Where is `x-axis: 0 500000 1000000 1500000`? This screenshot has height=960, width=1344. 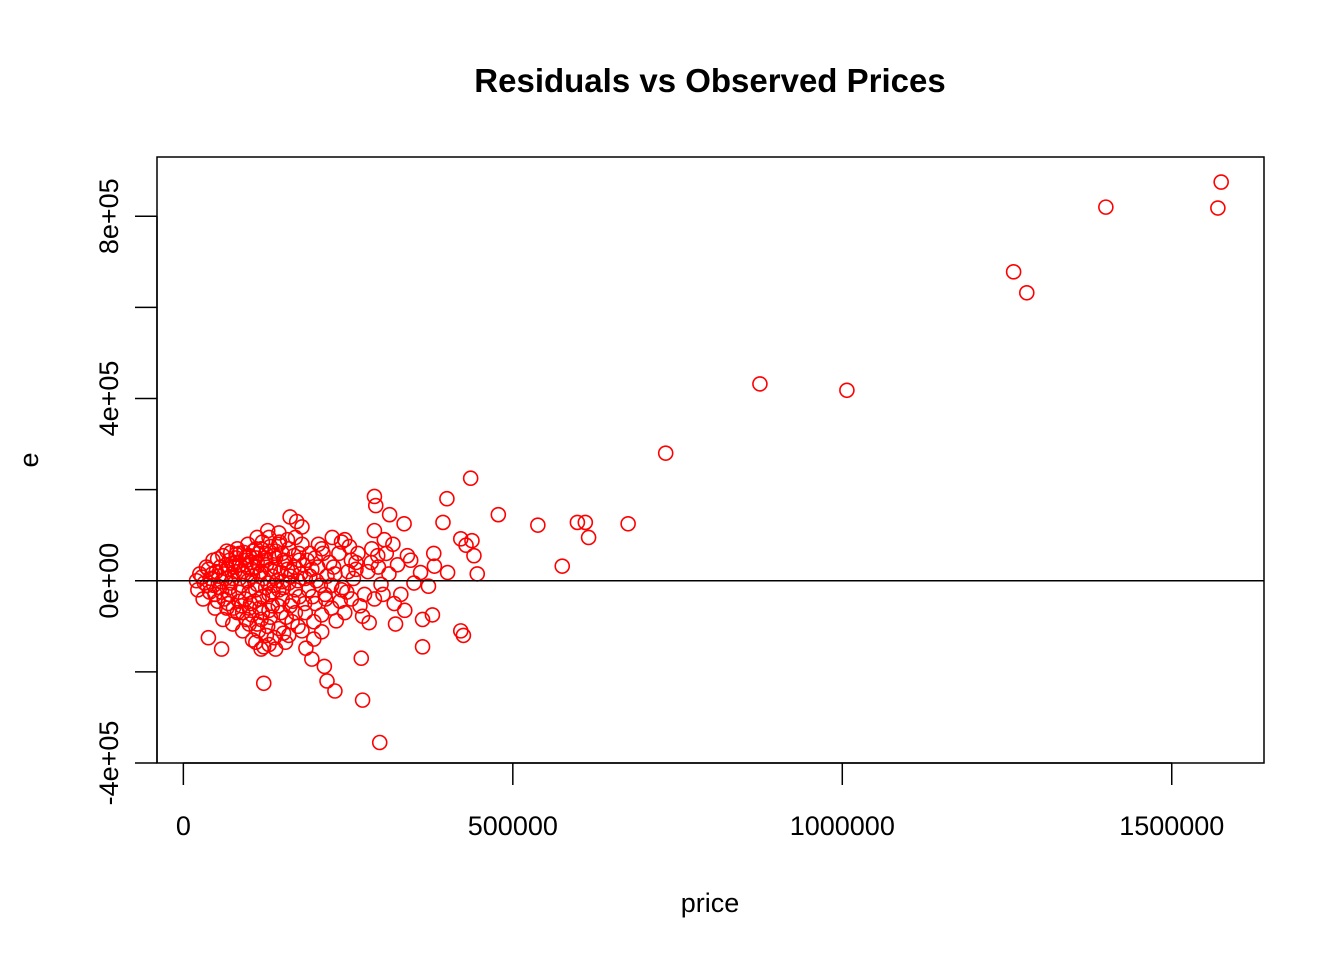
x-axis: 0 500000 1000000 1500000 is located at coordinates (700, 801).